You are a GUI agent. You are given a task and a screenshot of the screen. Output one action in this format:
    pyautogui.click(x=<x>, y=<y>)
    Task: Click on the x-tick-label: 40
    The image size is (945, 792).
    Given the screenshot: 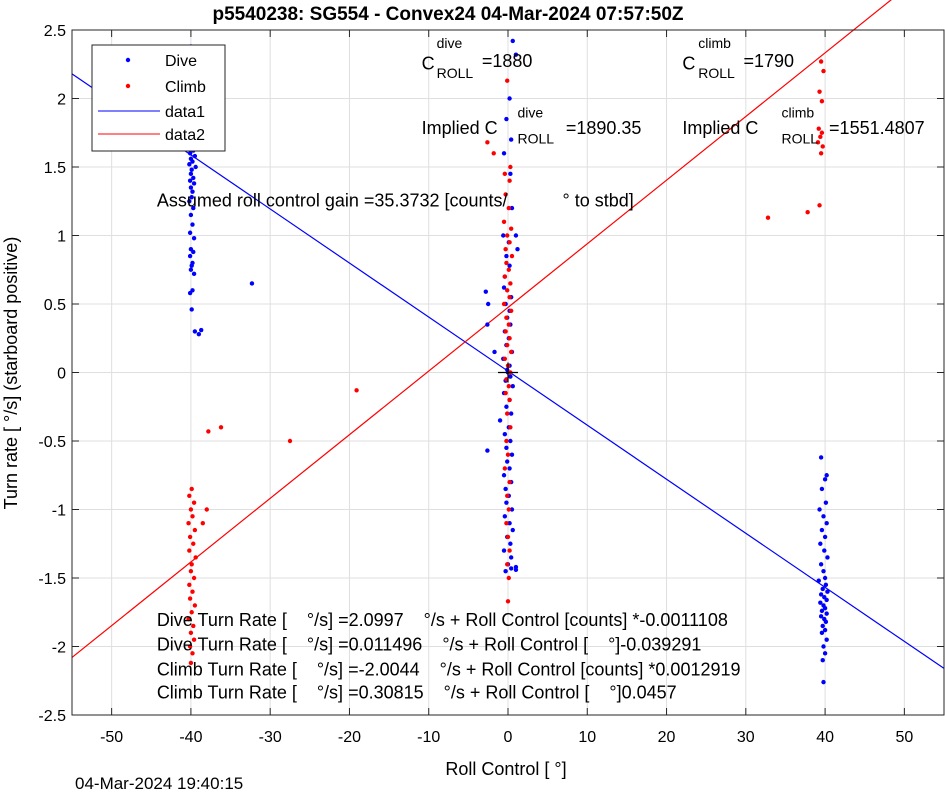 What is the action you would take?
    pyautogui.click(x=825, y=737)
    